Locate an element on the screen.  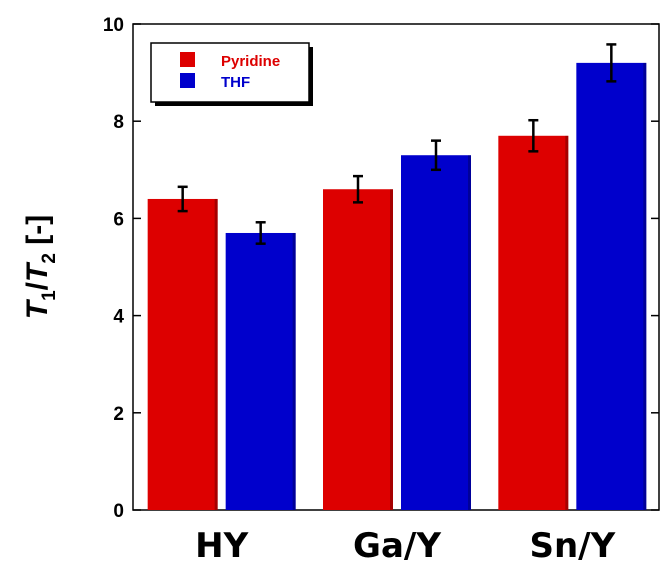
legend: Pyridine THF is located at coordinates (231, 74).